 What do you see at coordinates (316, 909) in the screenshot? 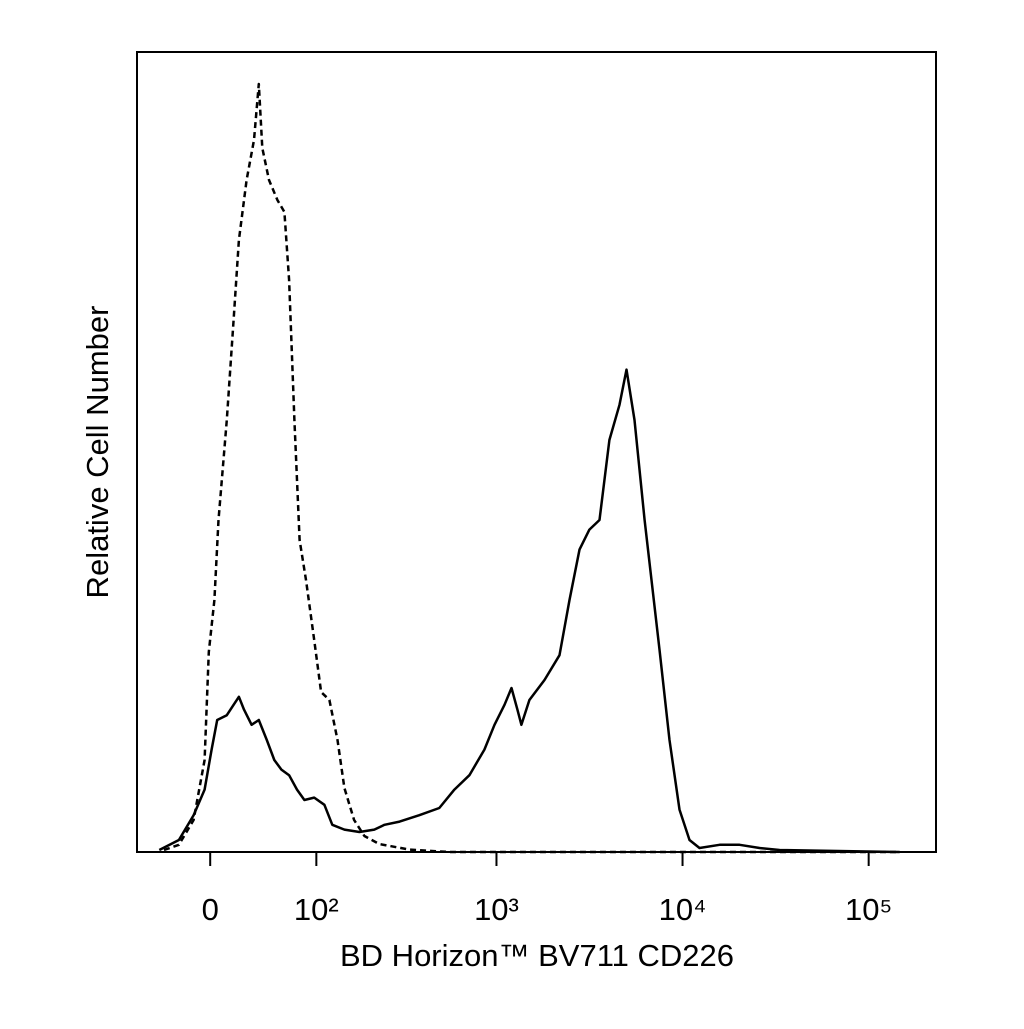
I see `x-tick-label: 10²` at bounding box center [316, 909].